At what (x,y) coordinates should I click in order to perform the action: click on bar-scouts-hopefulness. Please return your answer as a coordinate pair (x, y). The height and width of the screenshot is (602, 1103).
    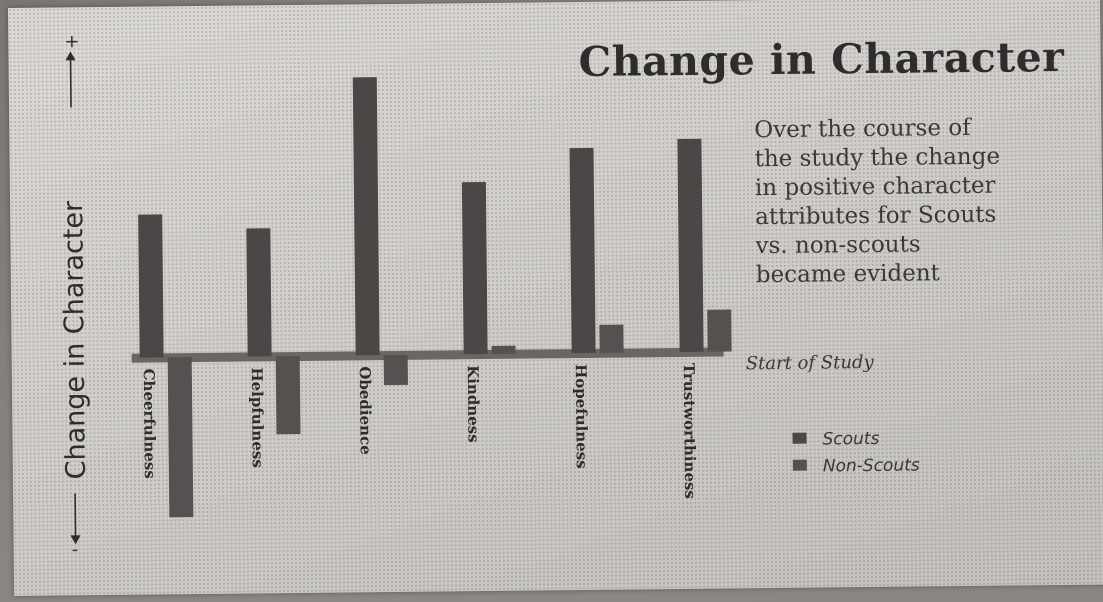
    Looking at the image, I should click on (582, 250).